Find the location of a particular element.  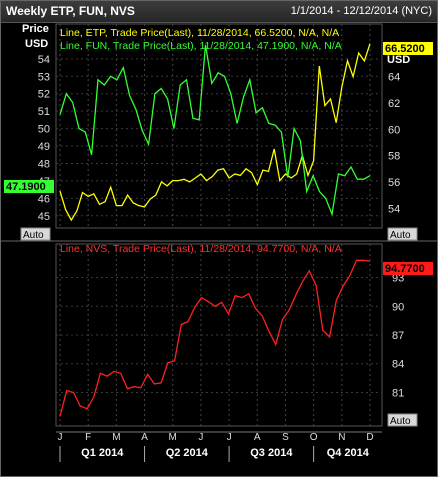

top-left-tick-label: 52 is located at coordinates (44, 95).